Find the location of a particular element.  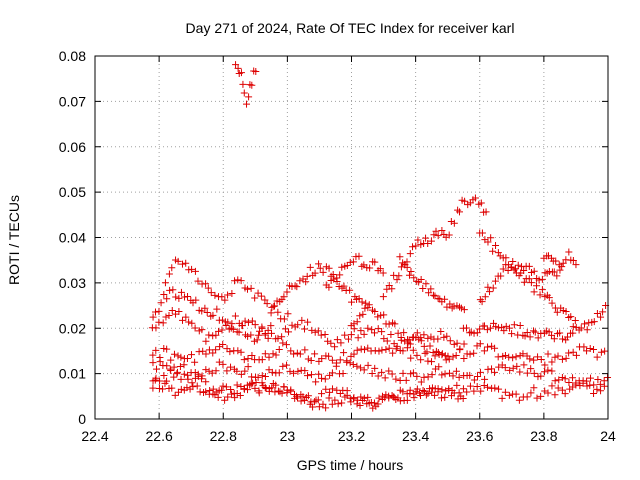

y-tick-label: 0.08 is located at coordinates (72, 56).